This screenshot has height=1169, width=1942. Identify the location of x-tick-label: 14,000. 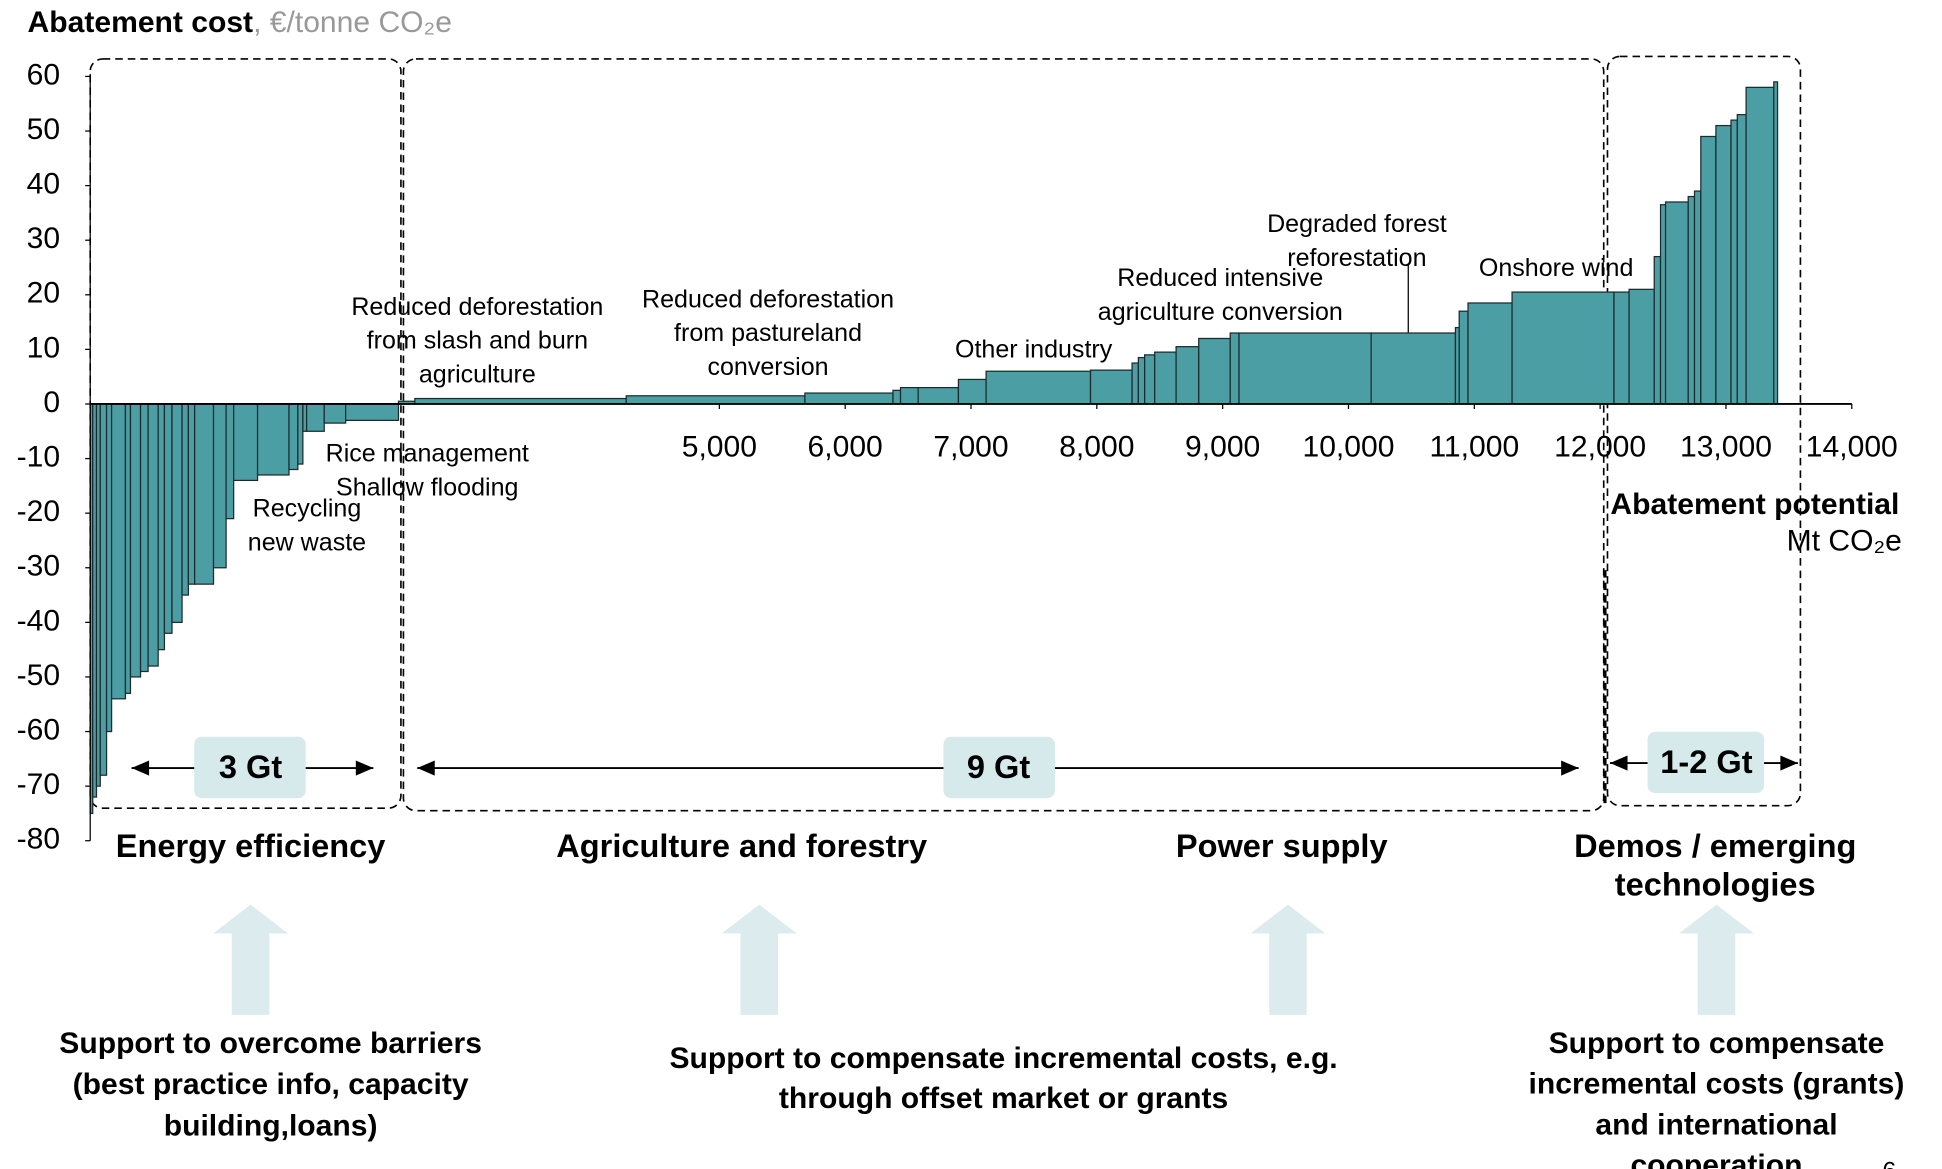
(1852, 446).